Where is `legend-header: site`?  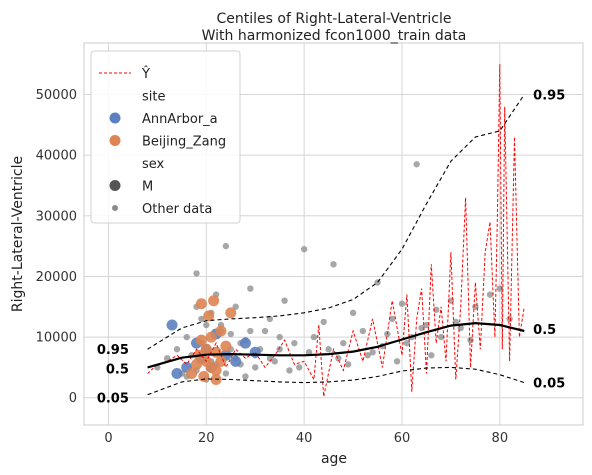
legend-header: site is located at coordinates (153, 97).